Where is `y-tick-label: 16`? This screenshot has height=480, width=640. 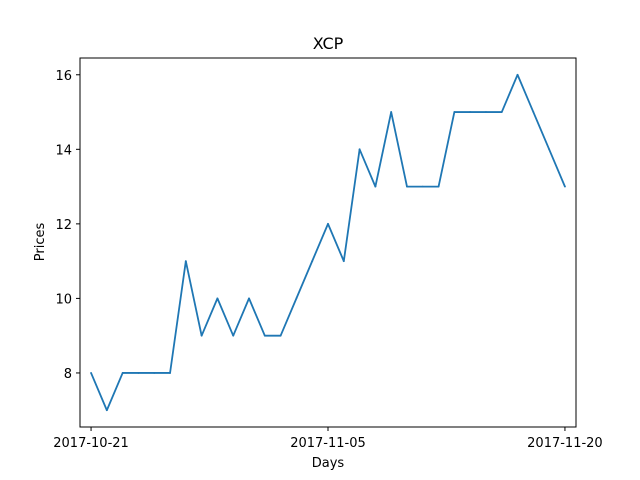 y-tick-label: 16 is located at coordinates (63, 76).